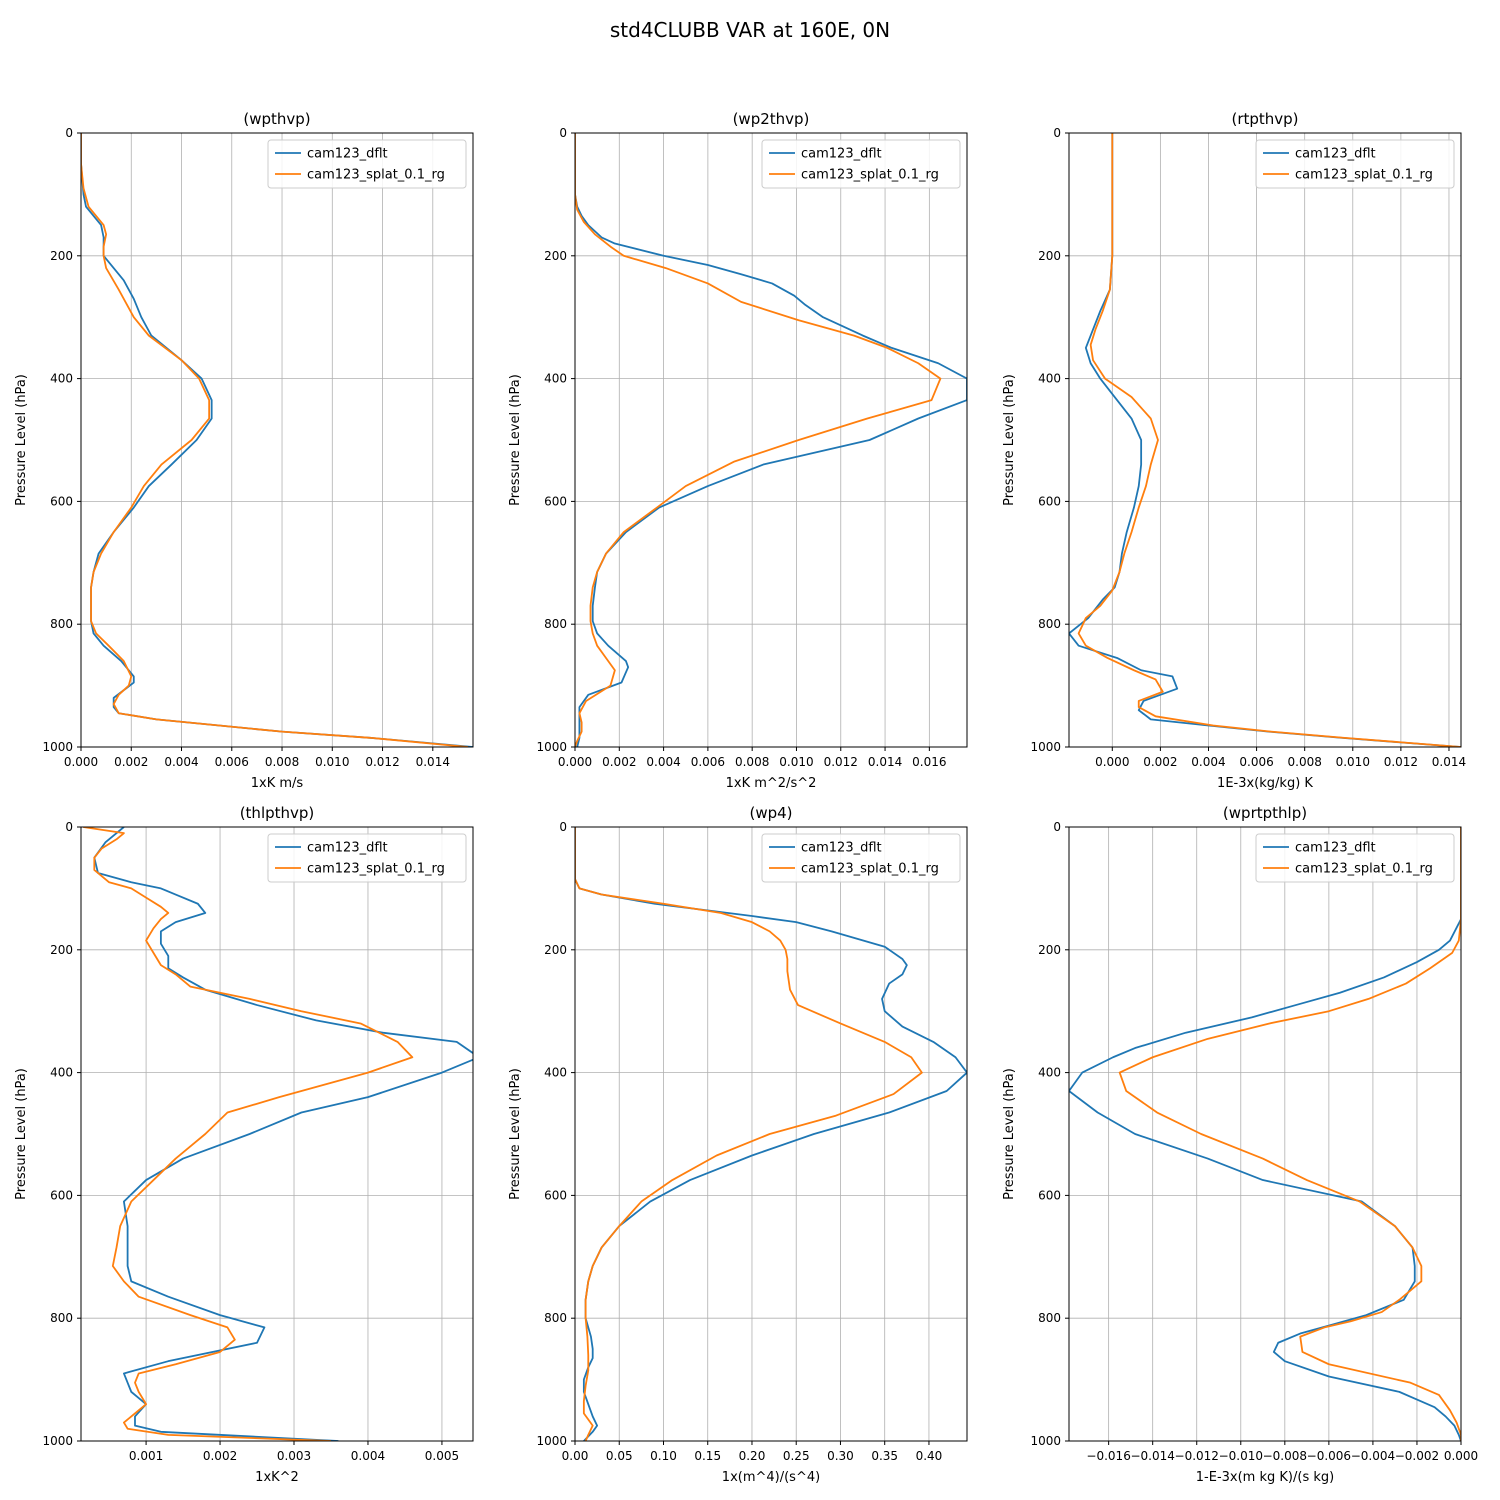  Describe the element at coordinates (884, 1456) in the screenshot. I see `x-tick-label: 0.35` at that location.